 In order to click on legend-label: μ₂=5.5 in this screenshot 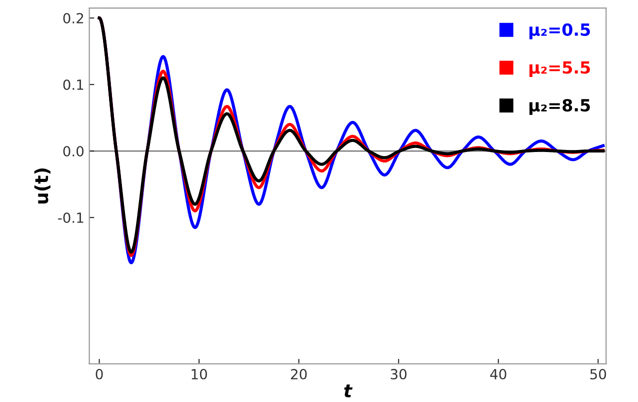, I will do `click(559, 69)`.